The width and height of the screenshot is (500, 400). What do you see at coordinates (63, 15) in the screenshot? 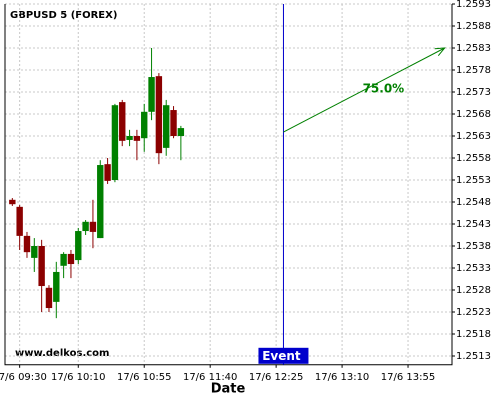
I see `chart-title: GBPUSD 5 (FOREX)` at bounding box center [63, 15].